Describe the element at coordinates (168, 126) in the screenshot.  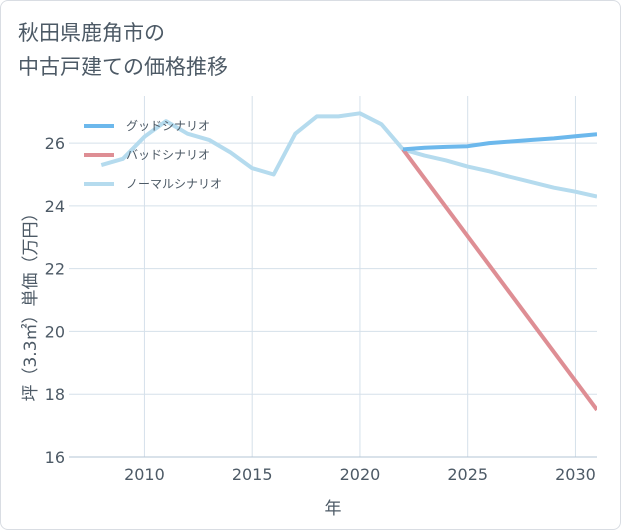
I see `legend-label-good: グッドシナリオ` at that location.